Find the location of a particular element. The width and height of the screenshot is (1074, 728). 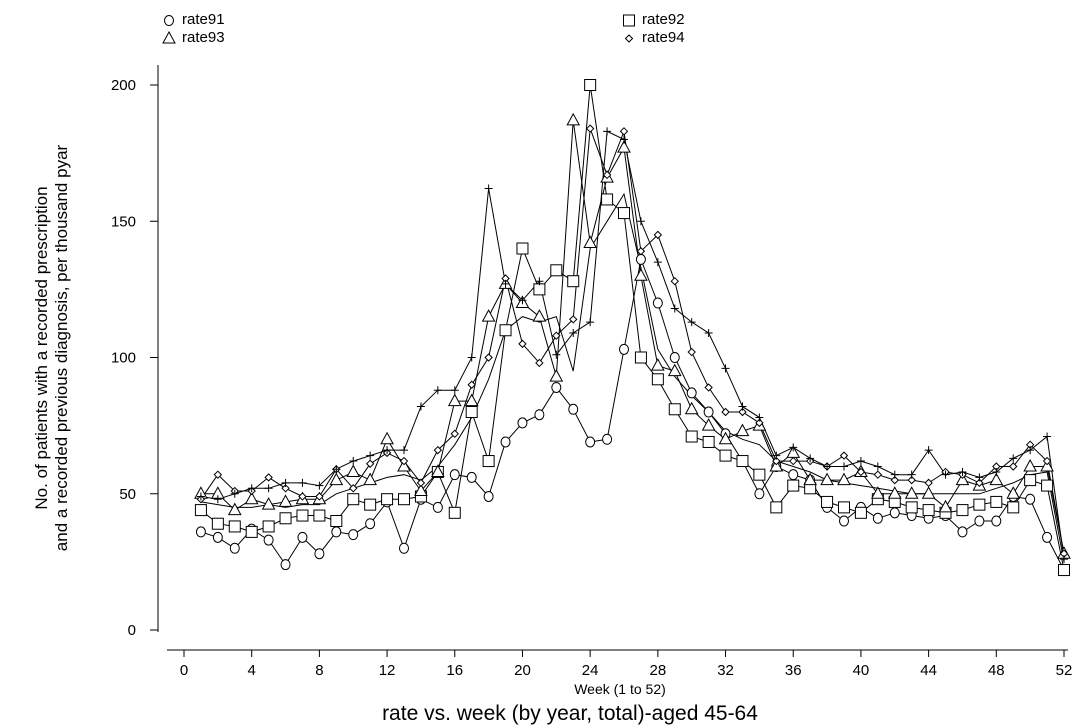

y-tick-label: 150 is located at coordinates (123, 221).